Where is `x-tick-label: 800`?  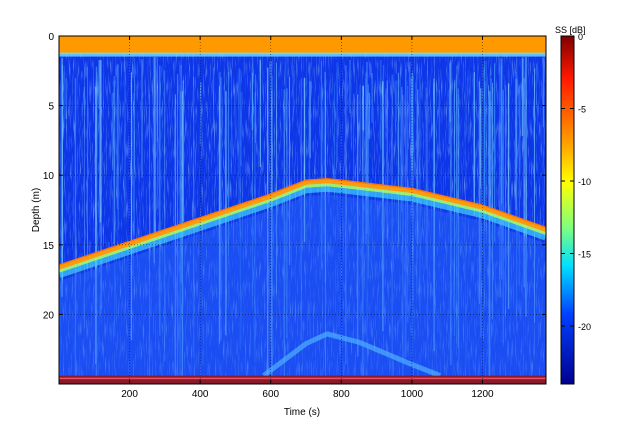
x-tick-label: 800 is located at coordinates (341, 394).